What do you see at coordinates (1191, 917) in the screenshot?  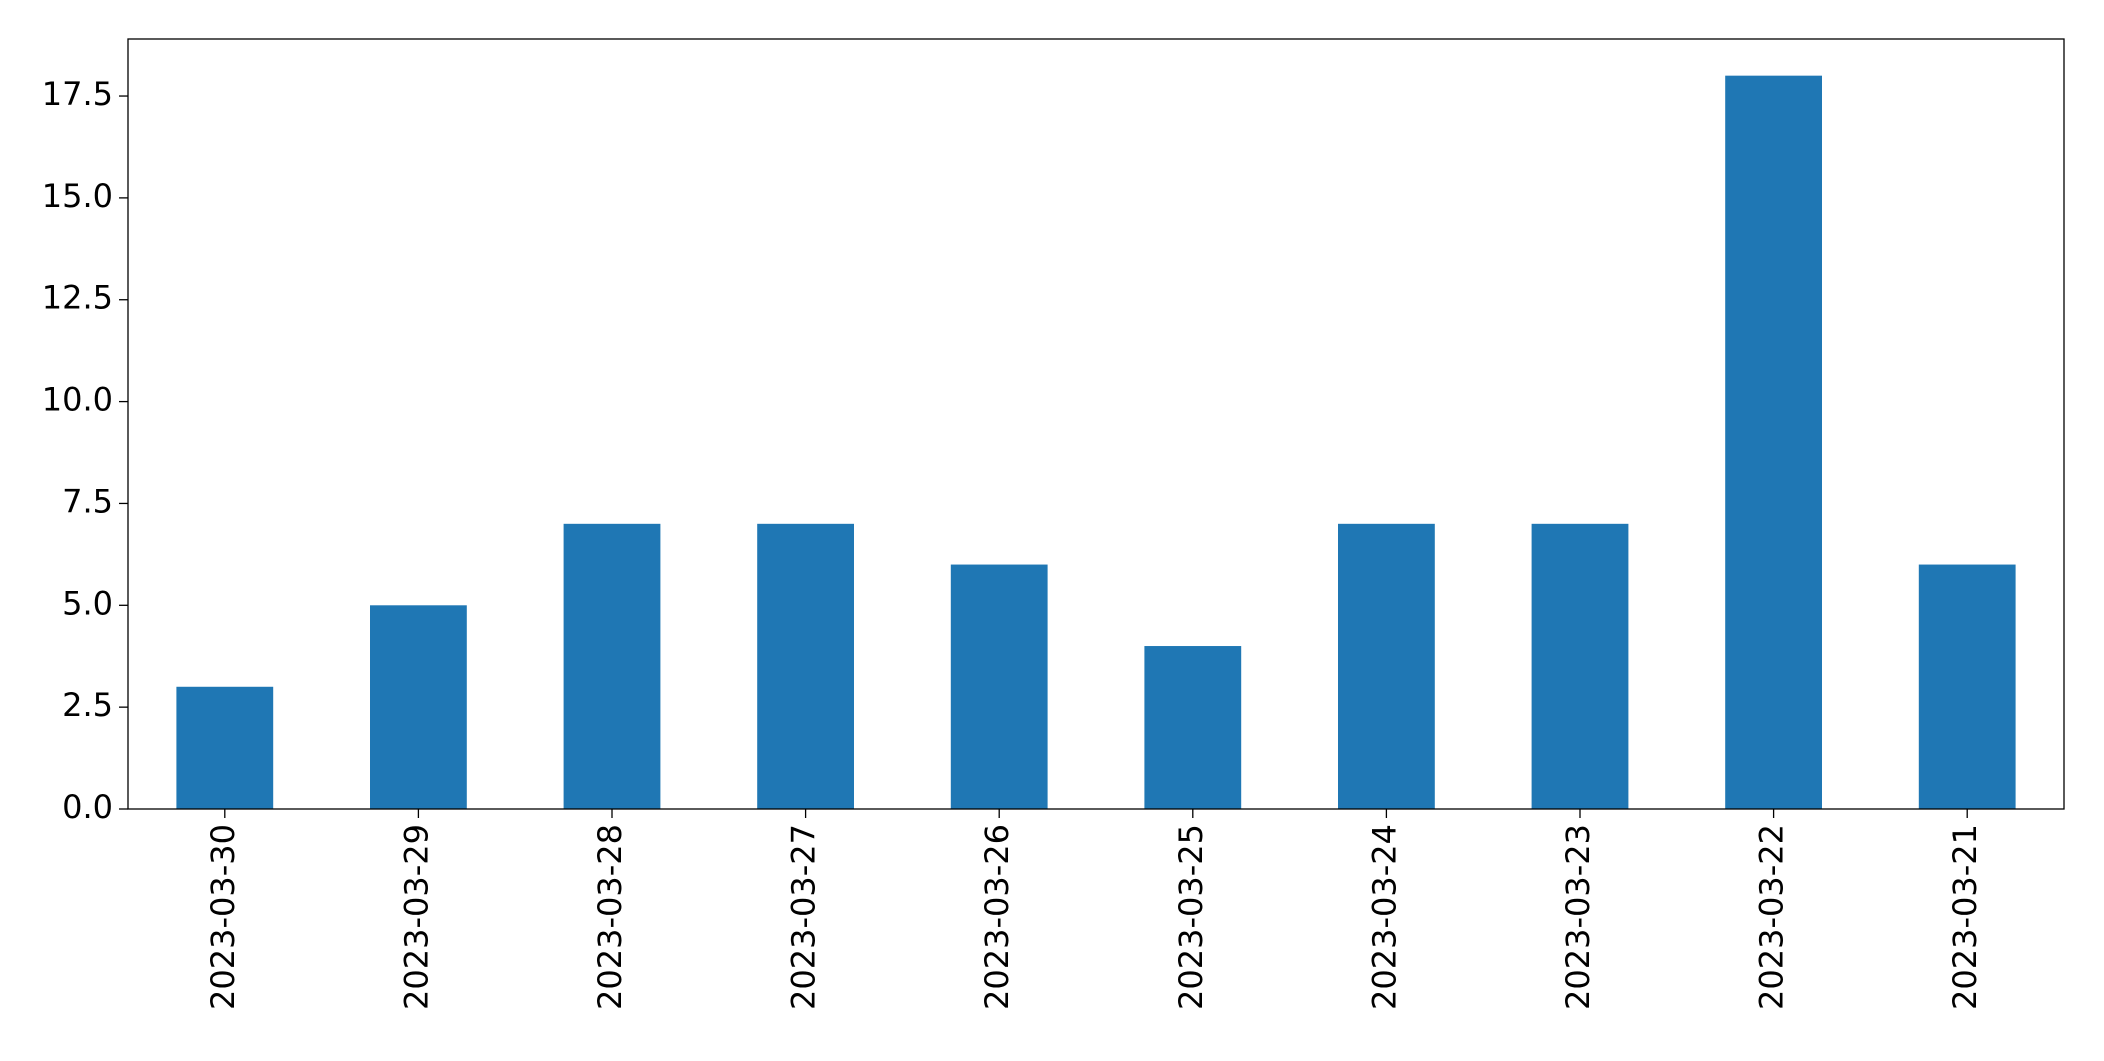 I see `x-tick-label: 2023-03-25` at bounding box center [1191, 917].